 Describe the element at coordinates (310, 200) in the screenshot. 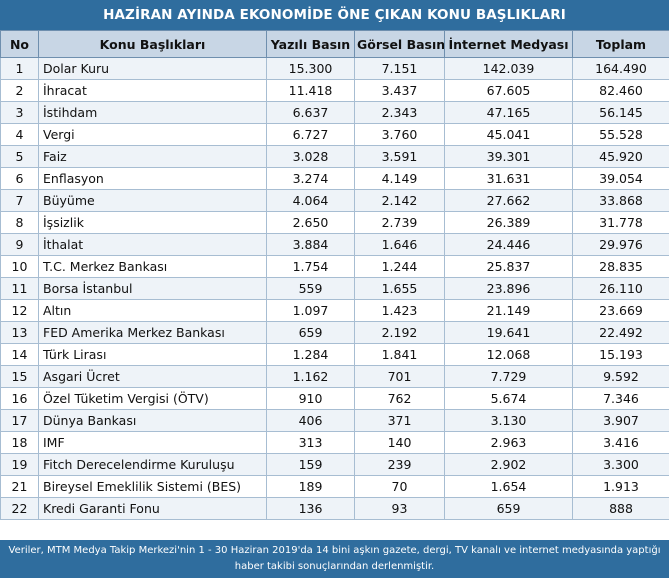

I see `print-press-count: 4.064` at that location.